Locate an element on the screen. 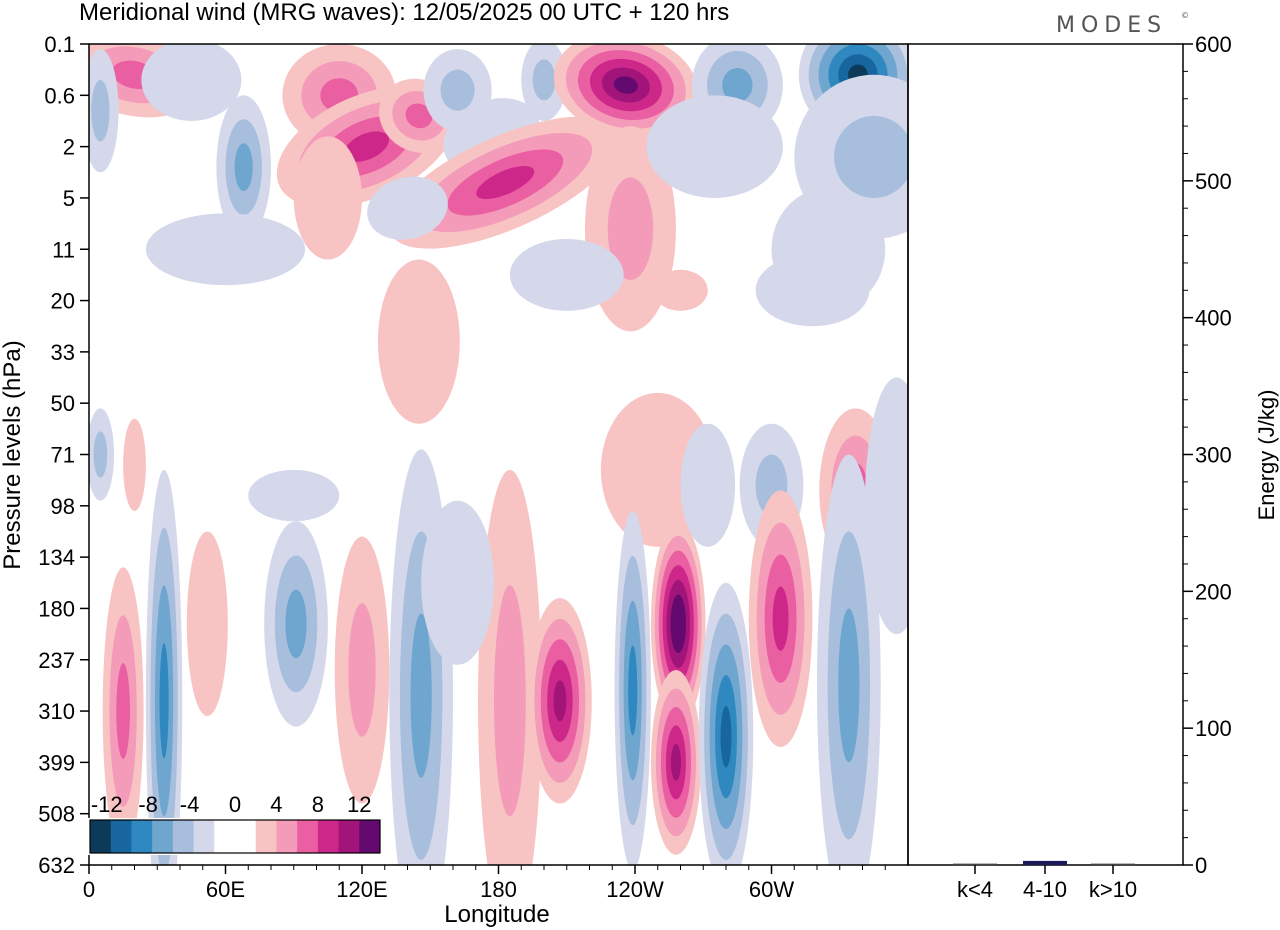  y-axis-energy: 0 100 200 300 400 500 600 is located at coordinates (1207, 455).